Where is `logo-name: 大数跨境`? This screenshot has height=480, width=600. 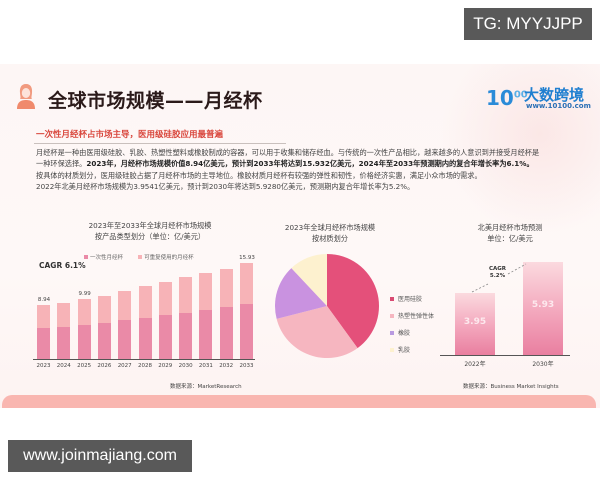
logo-name: 大数跨境 is located at coordinates (554, 95).